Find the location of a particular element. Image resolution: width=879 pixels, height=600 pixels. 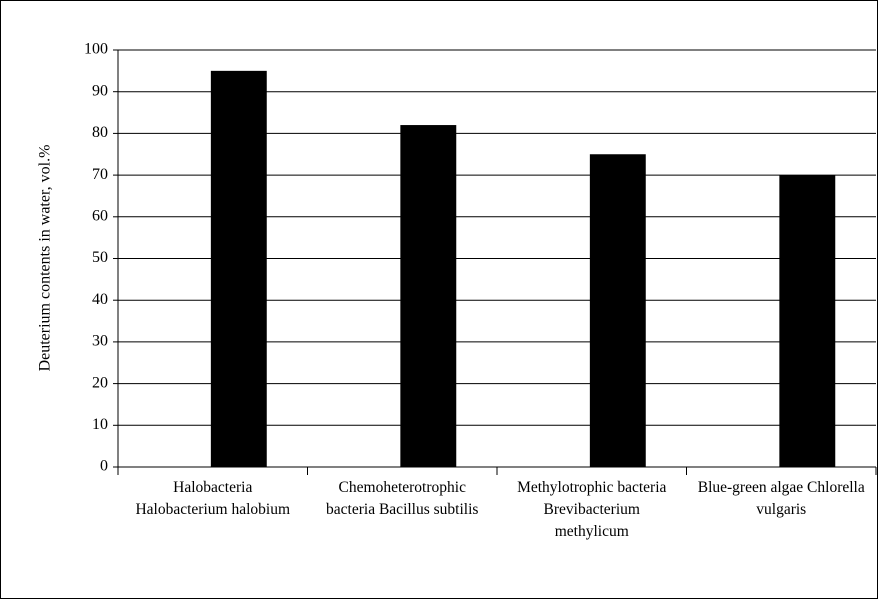

y-tick-label: 20 is located at coordinates (100, 382).